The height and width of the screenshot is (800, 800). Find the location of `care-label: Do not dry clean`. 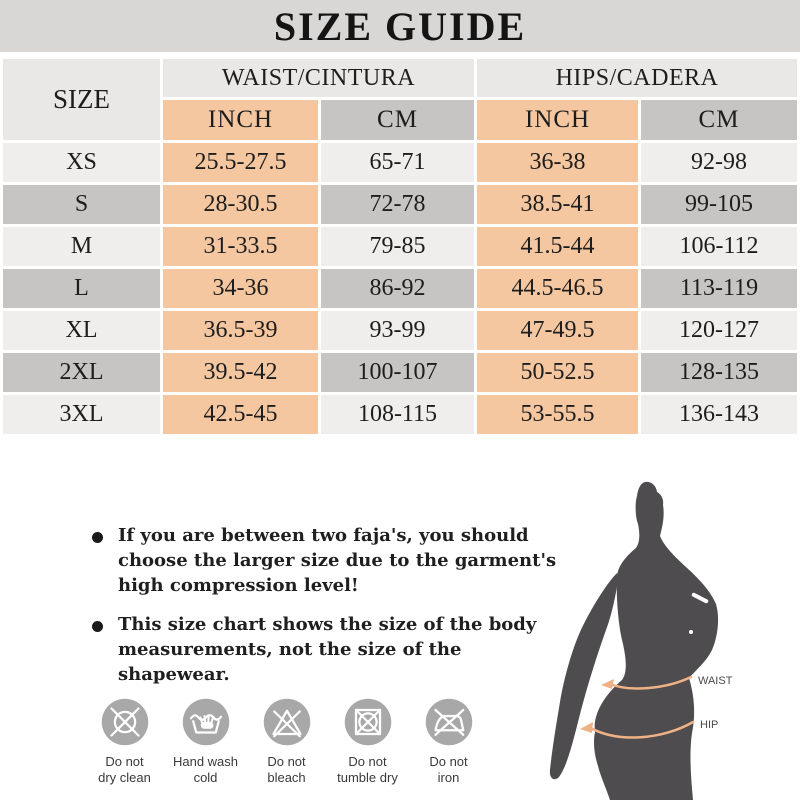

care-label: Do not dry clean is located at coordinates (124, 770).